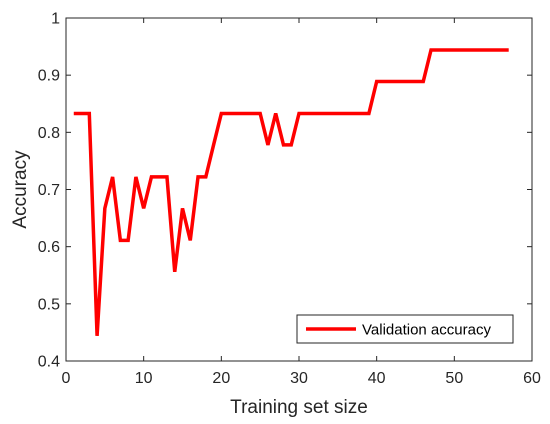 This screenshot has height=424, width=550. What do you see at coordinates (49, 190) in the screenshot?
I see `y-tick-label: 0.7` at bounding box center [49, 190].